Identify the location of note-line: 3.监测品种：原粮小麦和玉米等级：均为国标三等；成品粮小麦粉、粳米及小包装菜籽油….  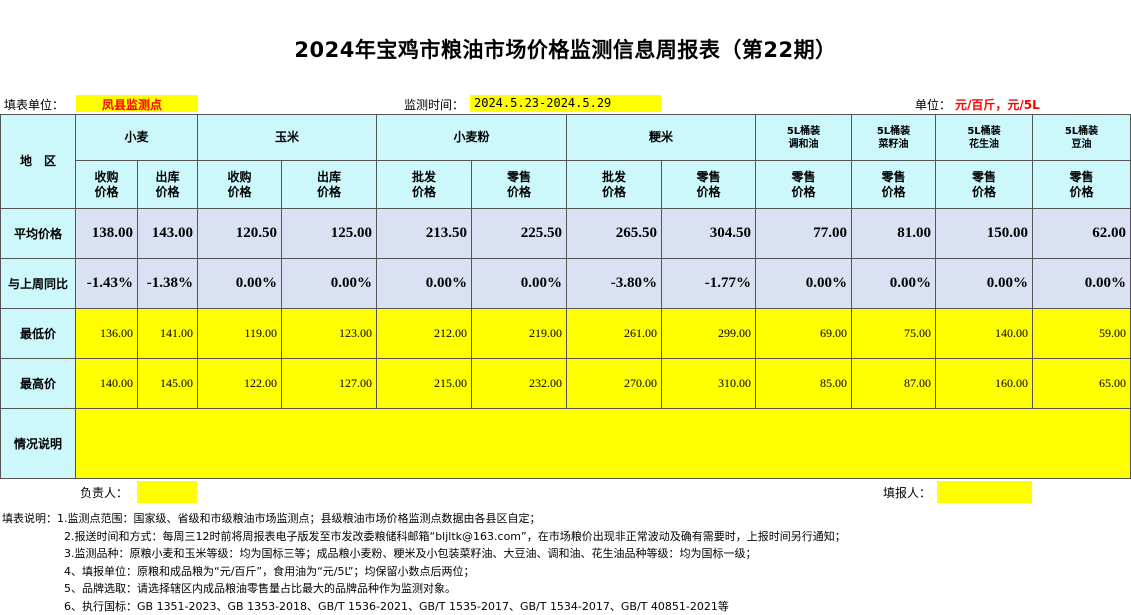
(565, 554).